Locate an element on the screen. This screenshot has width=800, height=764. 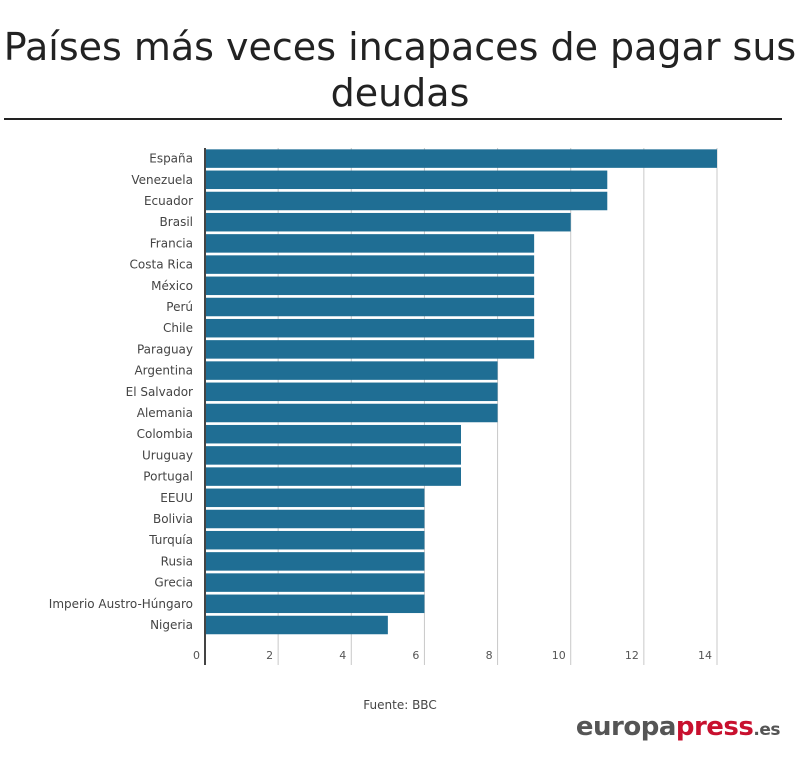
category-label: Chile is located at coordinates (178, 328).